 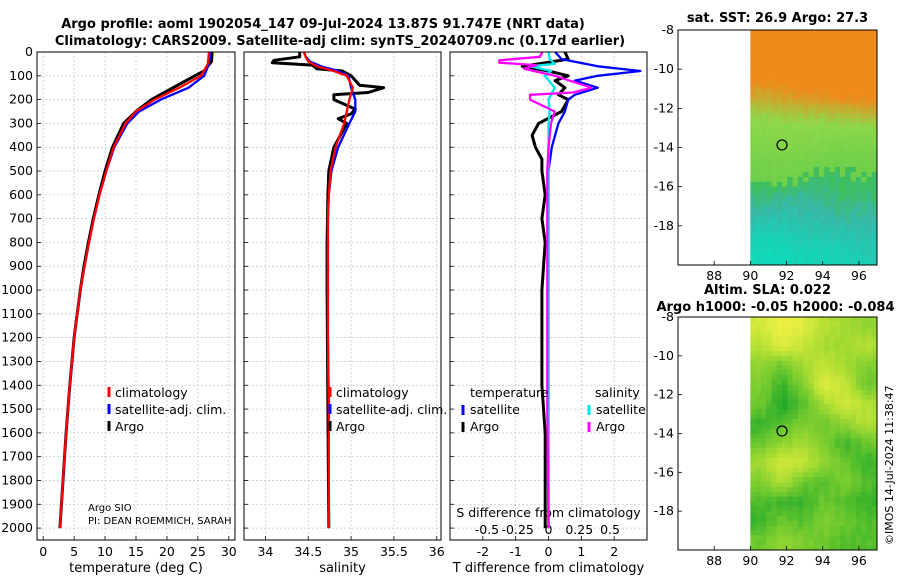 I want to click on legend-entry: Argo, so click(x=129, y=426).